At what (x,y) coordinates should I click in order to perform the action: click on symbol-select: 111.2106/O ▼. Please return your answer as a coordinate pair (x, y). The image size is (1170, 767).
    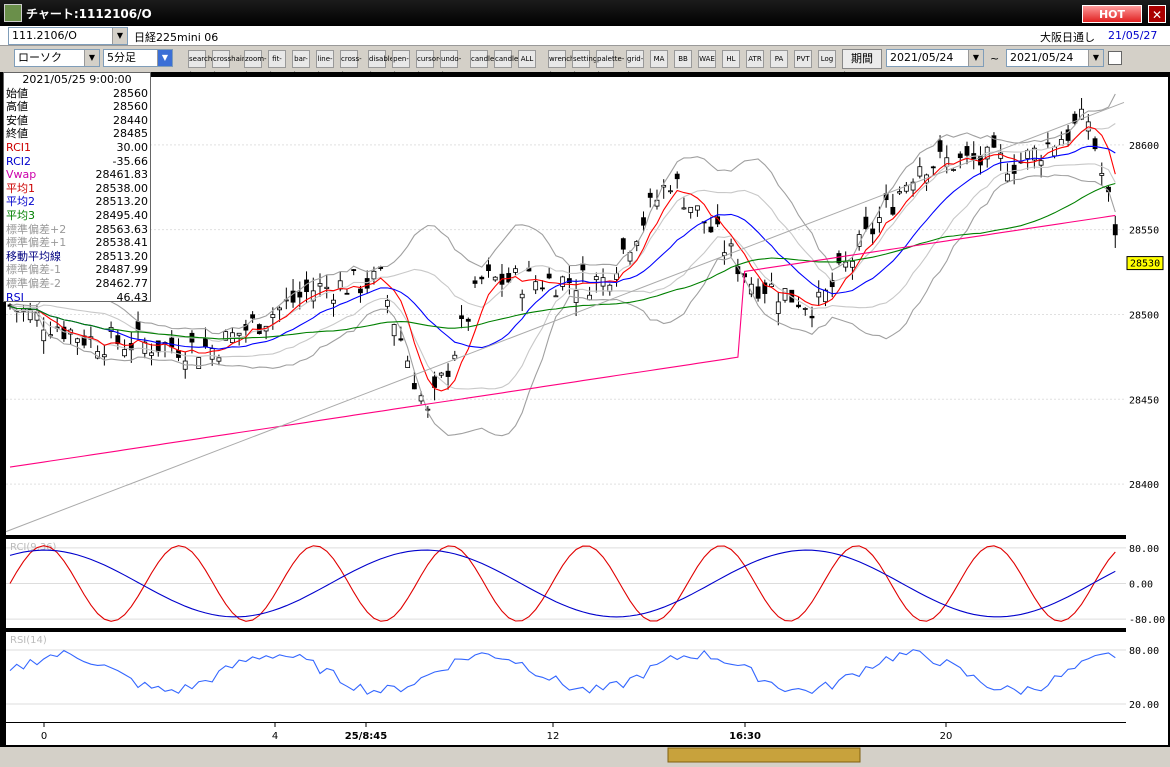
    Looking at the image, I should click on (68, 36).